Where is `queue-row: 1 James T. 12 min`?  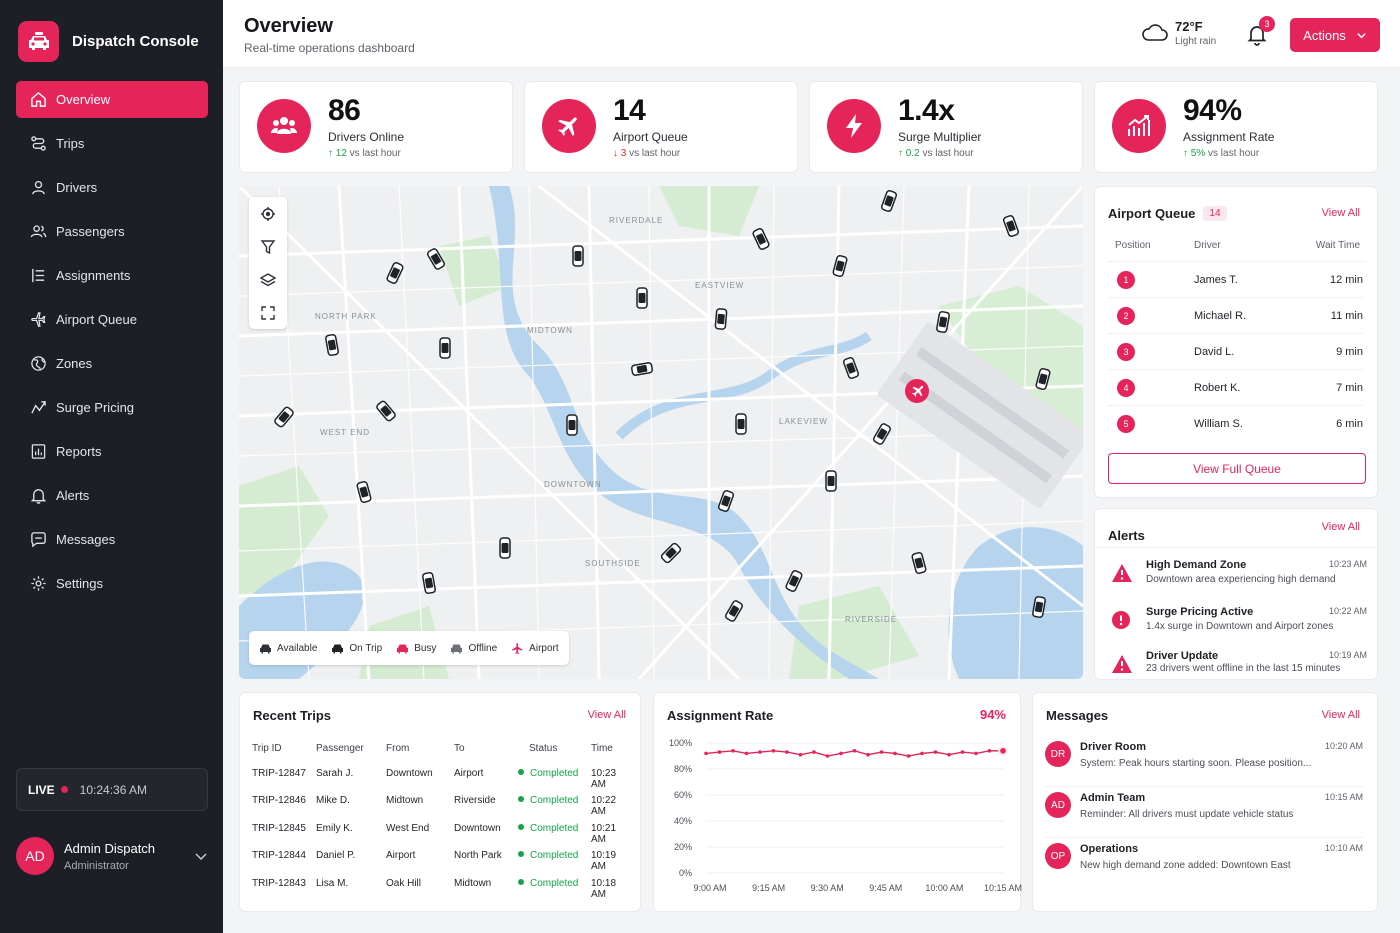
queue-row: 1 James T. 12 min is located at coordinates (1235, 280).